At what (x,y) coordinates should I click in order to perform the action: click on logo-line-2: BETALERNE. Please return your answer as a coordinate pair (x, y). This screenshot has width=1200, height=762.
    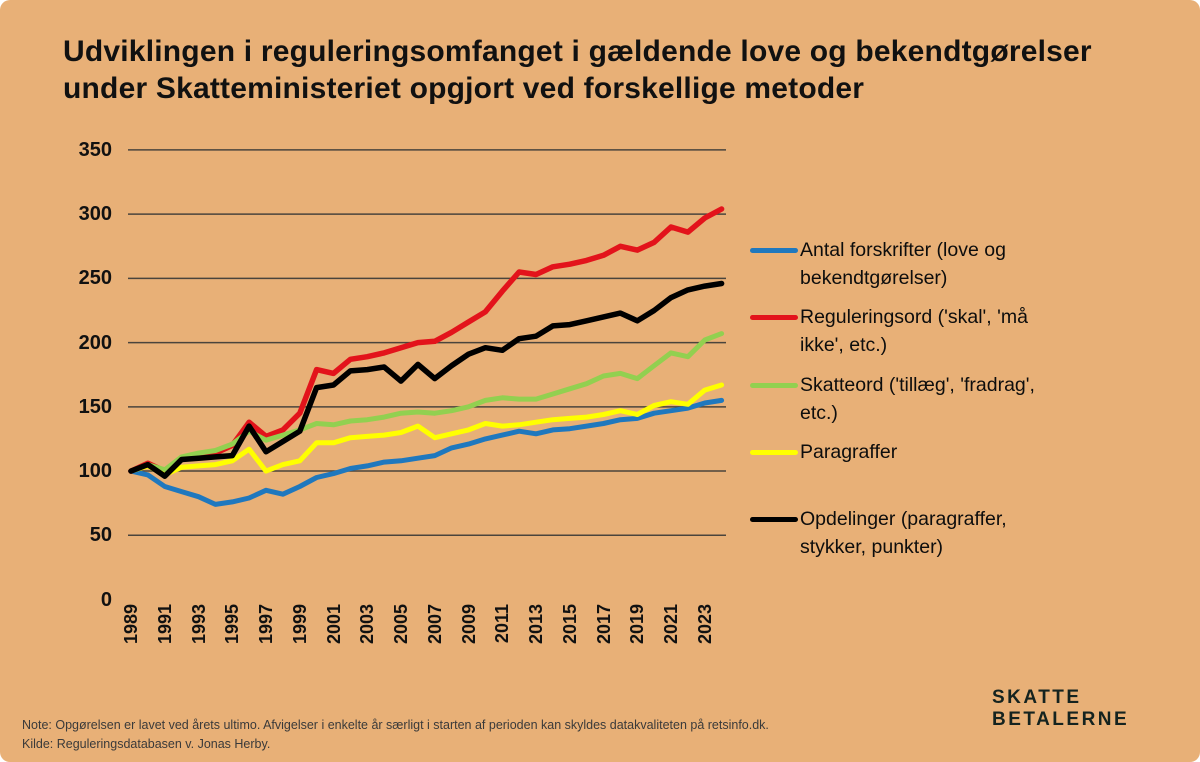
    Looking at the image, I should click on (1061, 719).